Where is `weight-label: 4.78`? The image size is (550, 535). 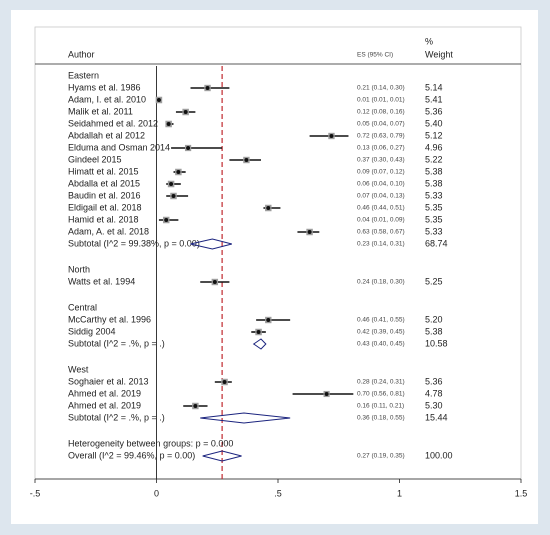
weight-label: 4.78 is located at coordinates (434, 393).